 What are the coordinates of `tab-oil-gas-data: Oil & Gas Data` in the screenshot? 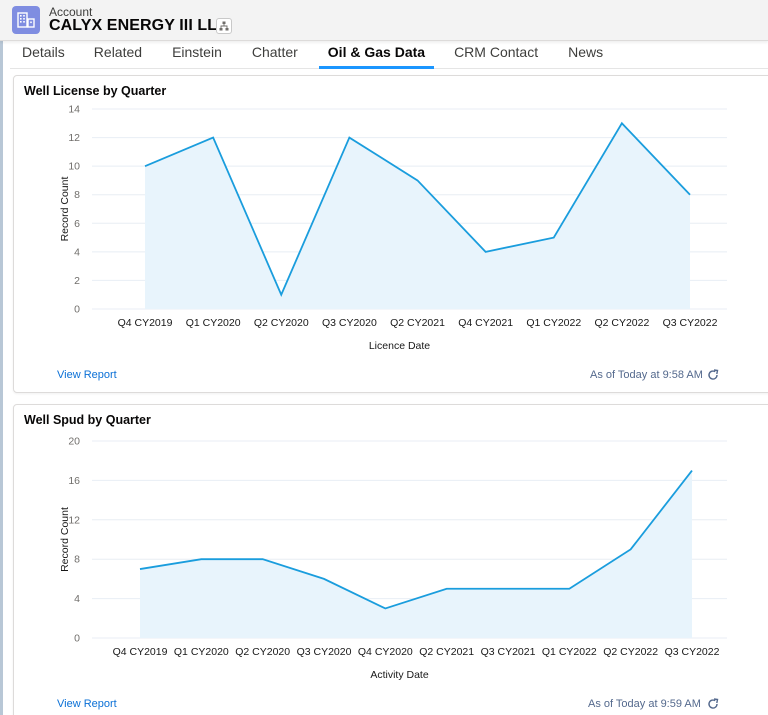 It's located at (376, 55).